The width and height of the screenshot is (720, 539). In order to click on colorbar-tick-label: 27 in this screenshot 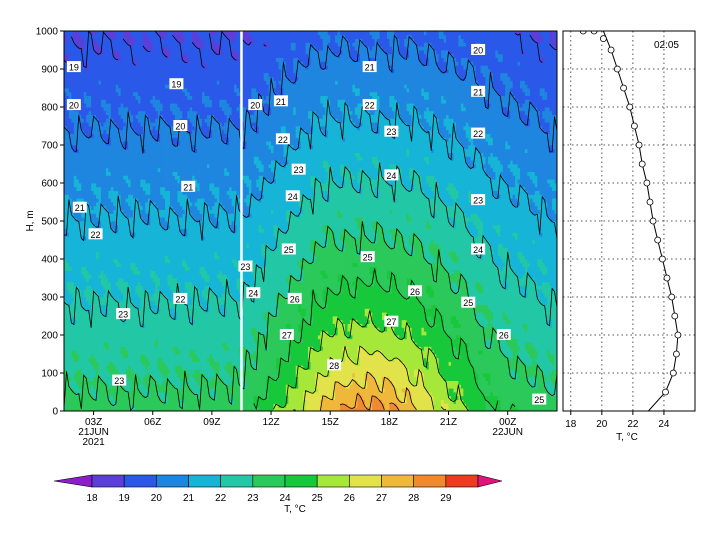, I will do `click(382, 498)`.